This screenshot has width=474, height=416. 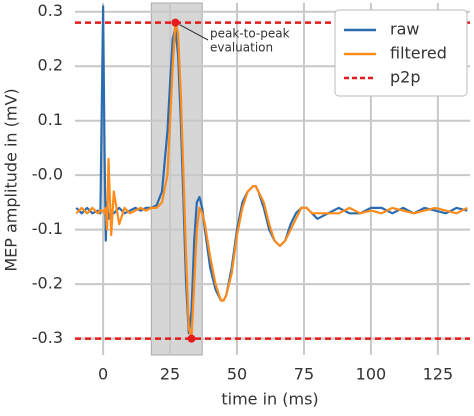 What do you see at coordinates (194, 32) in the screenshot?
I see `annotation-arrow` at bounding box center [194, 32].